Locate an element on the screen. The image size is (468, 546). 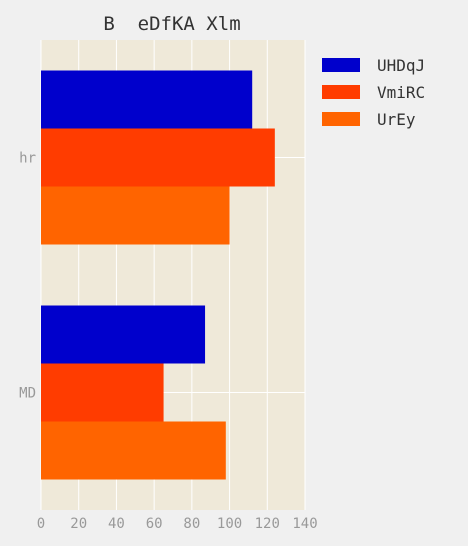
legend-swatch-UHDqJ is located at coordinates (341, 65).